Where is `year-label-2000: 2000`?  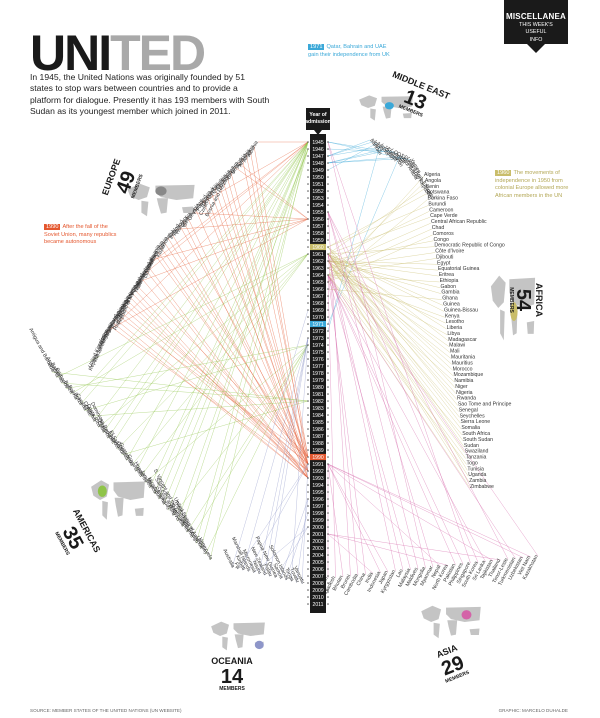
year-label-2000: 2000 is located at coordinates (317, 528).